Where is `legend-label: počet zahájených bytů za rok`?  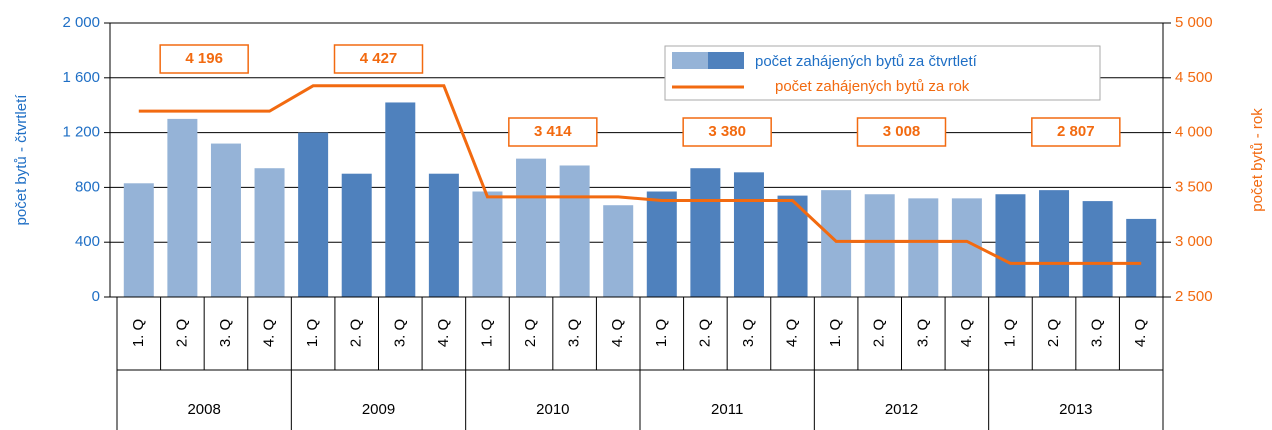
legend-label: počet zahájených bytů za rok is located at coordinates (872, 86).